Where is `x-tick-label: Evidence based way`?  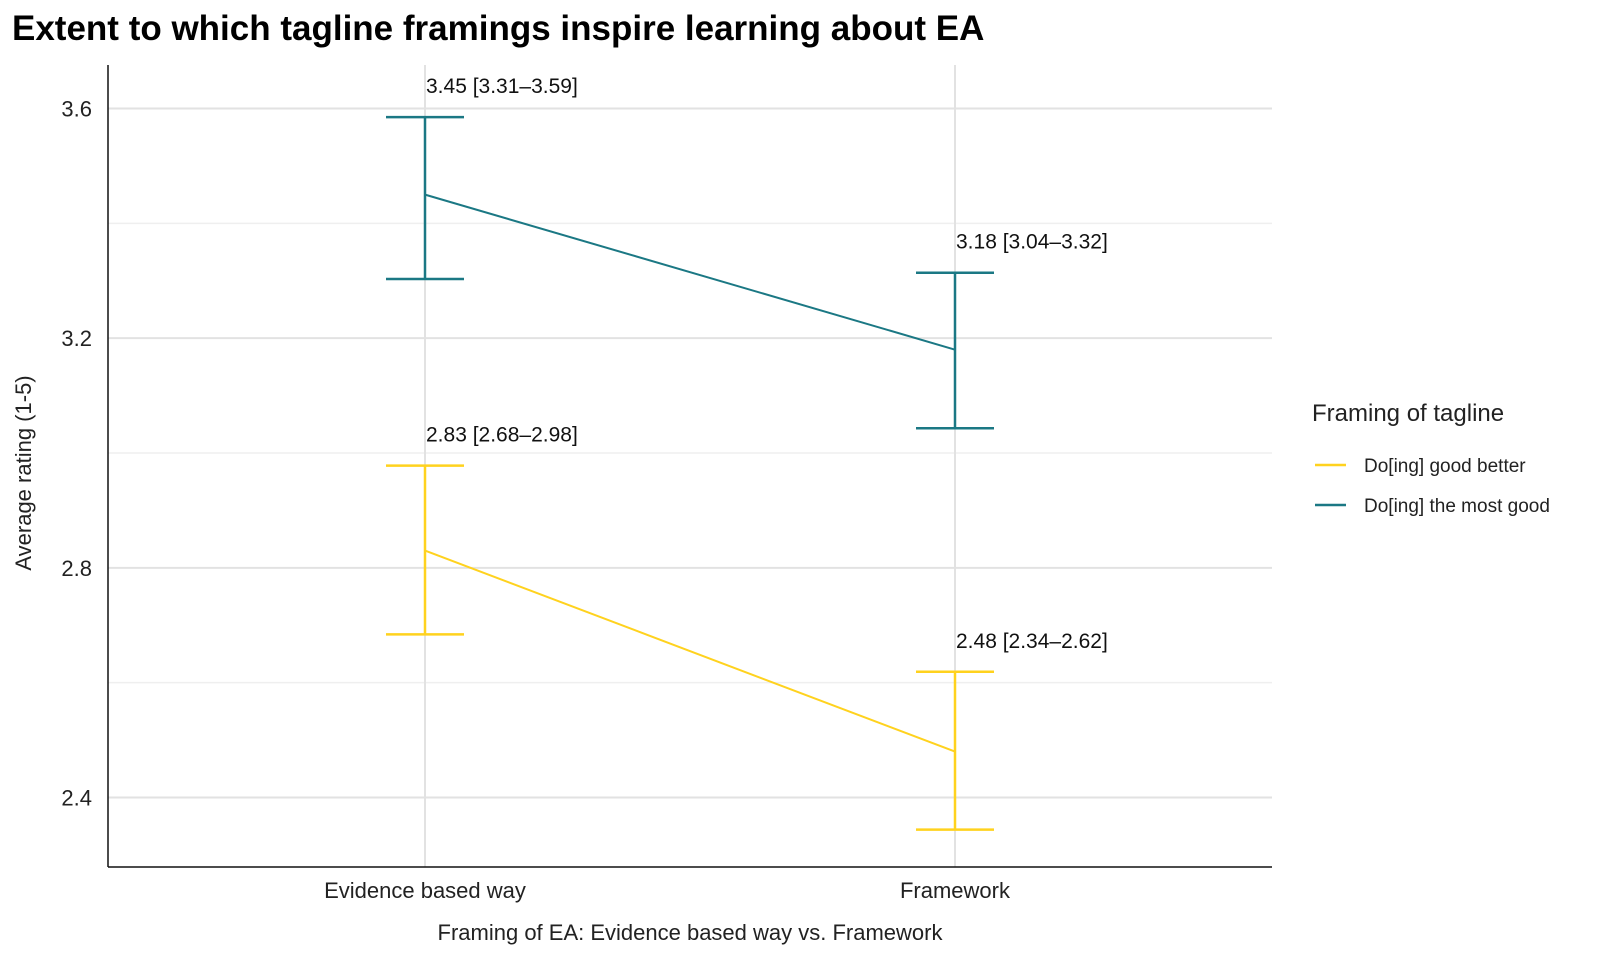 x-tick-label: Evidence based way is located at coordinates (425, 890).